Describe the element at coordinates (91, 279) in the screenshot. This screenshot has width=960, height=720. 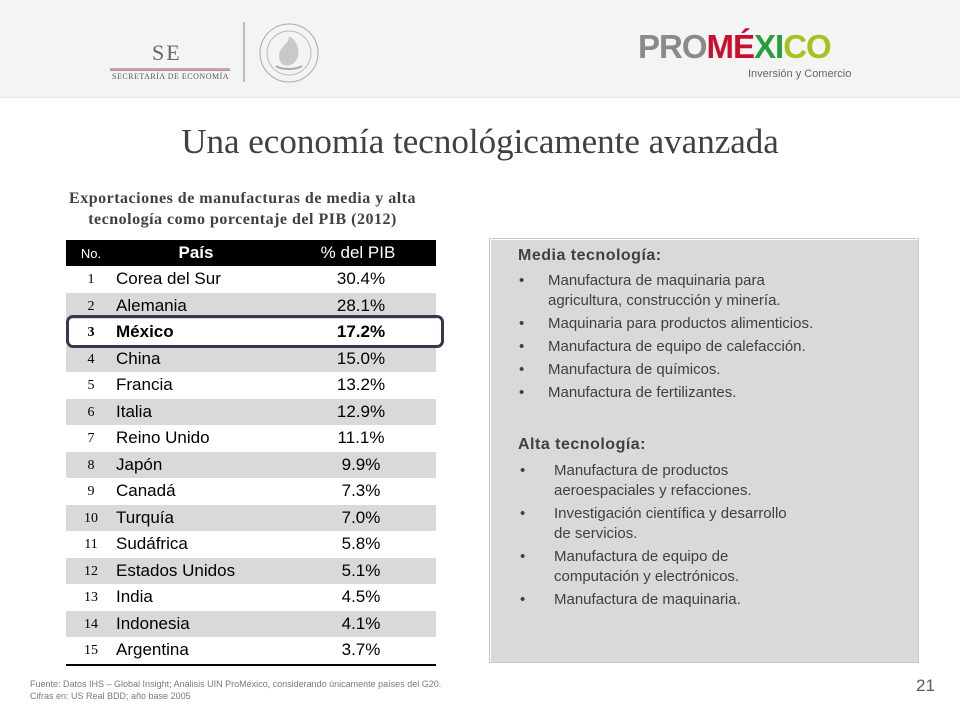
I see `row-no: 1` at that location.